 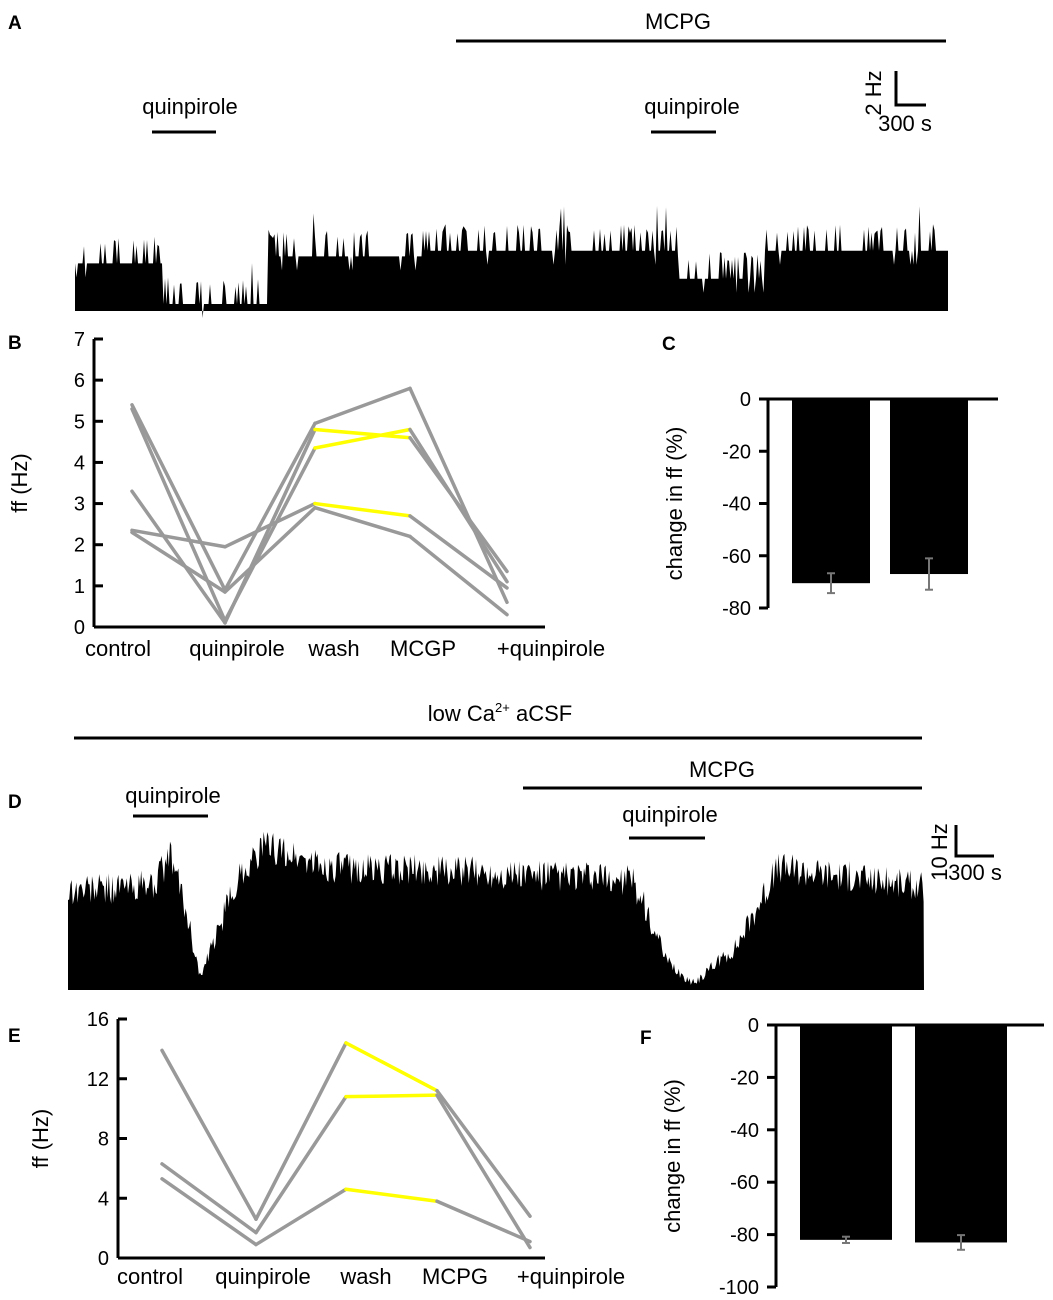 I want to click on b-ytick-label-1: 1, so click(x=79, y=587).